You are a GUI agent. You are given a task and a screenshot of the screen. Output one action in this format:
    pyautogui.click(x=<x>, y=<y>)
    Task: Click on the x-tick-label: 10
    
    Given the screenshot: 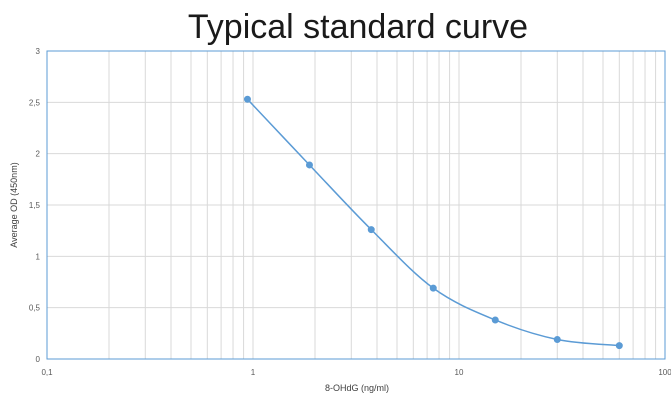 What is the action you would take?
    pyautogui.click(x=459, y=372)
    